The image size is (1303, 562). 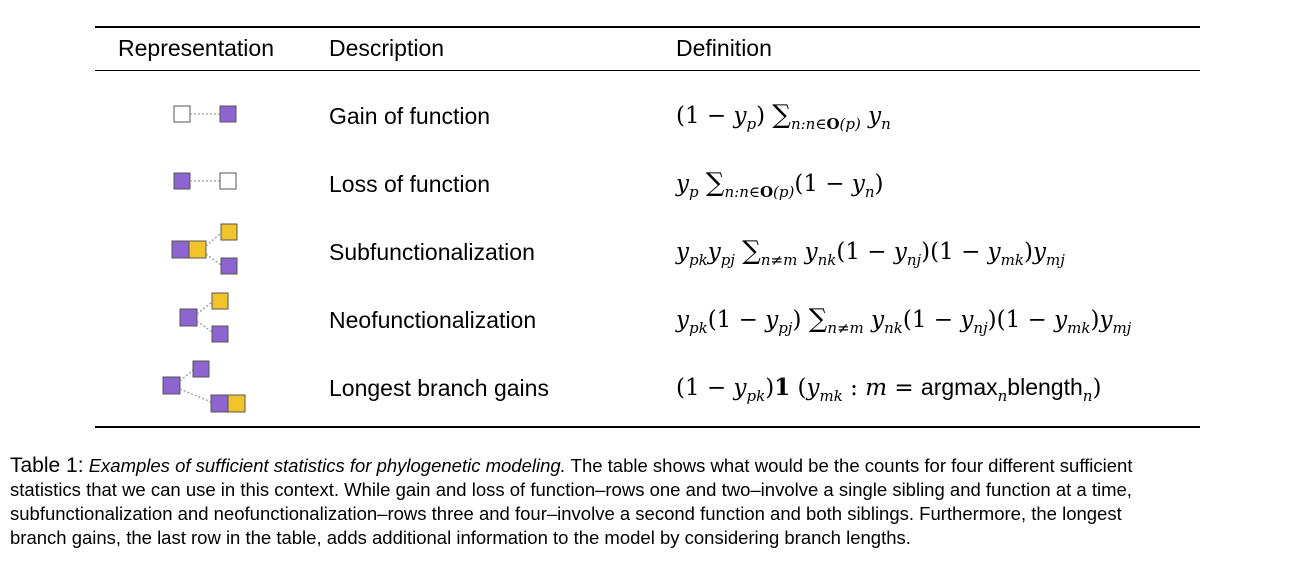 What do you see at coordinates (410, 184) in the screenshot?
I see `row-description: Loss of function` at bounding box center [410, 184].